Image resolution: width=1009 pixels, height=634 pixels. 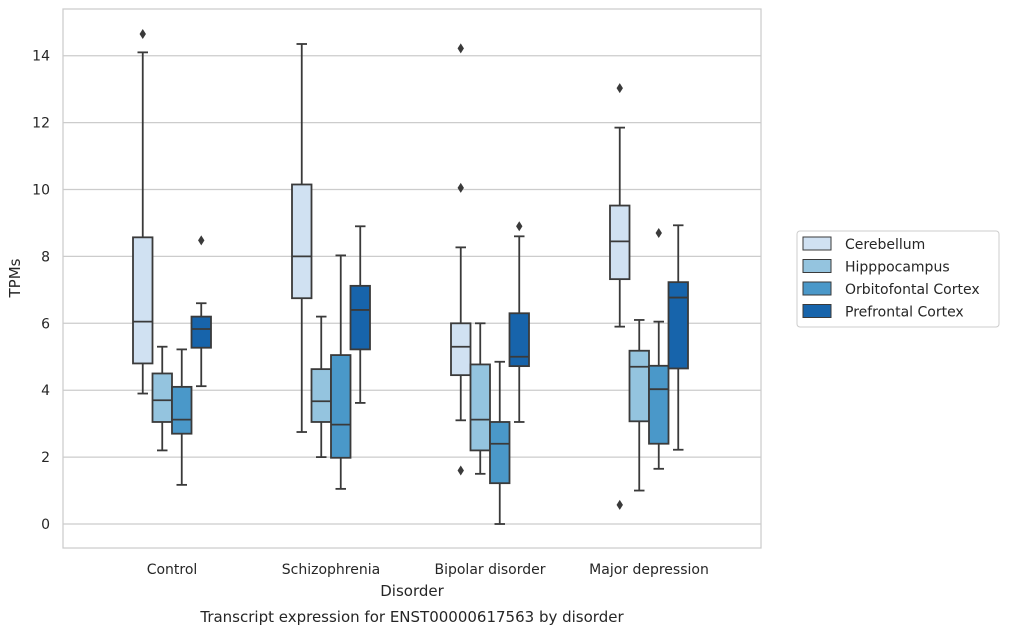 What do you see at coordinates (489, 570) in the screenshot?
I see `x-tick-label: Bipolar disorder` at bounding box center [489, 570].